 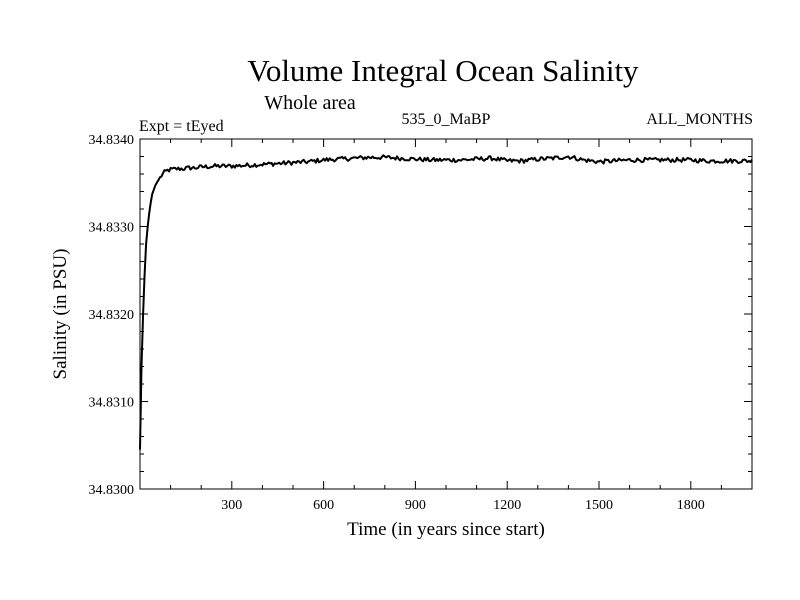 What do you see at coordinates (323, 505) in the screenshot?
I see `x-tick-label: 600` at bounding box center [323, 505].